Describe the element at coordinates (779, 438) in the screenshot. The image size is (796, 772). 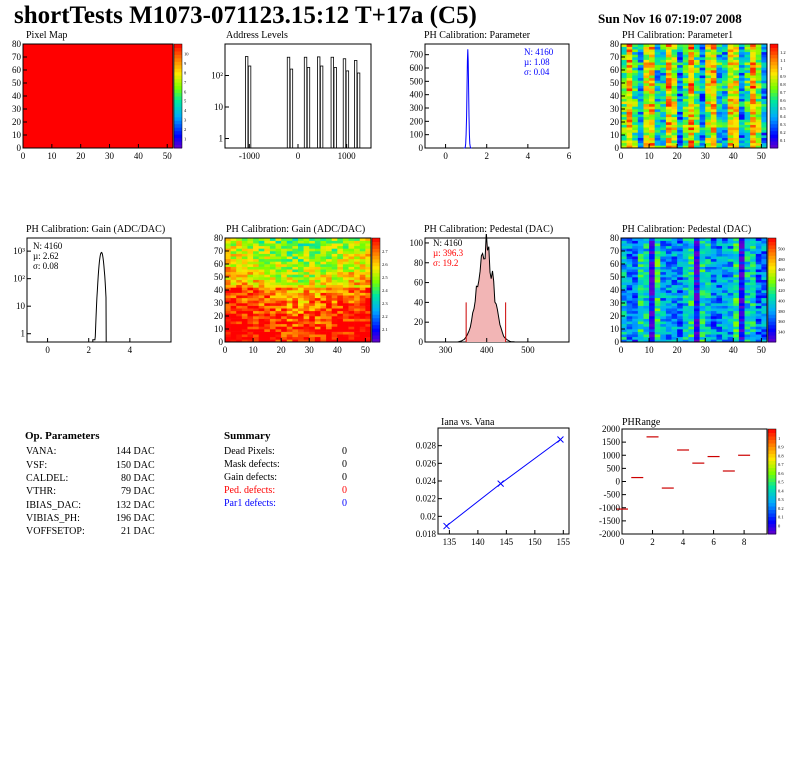
I see `color-scale-label: 1` at that location.